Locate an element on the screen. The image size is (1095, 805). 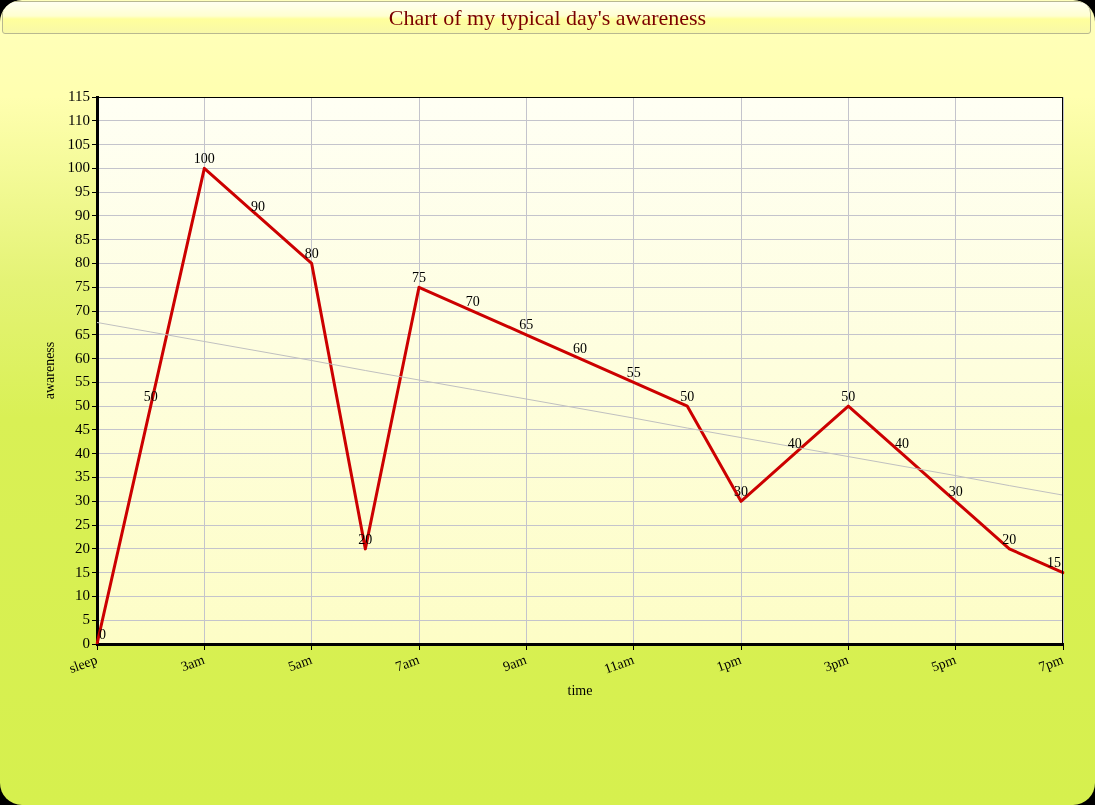
x-tick-label: 3pm is located at coordinates (836, 663).